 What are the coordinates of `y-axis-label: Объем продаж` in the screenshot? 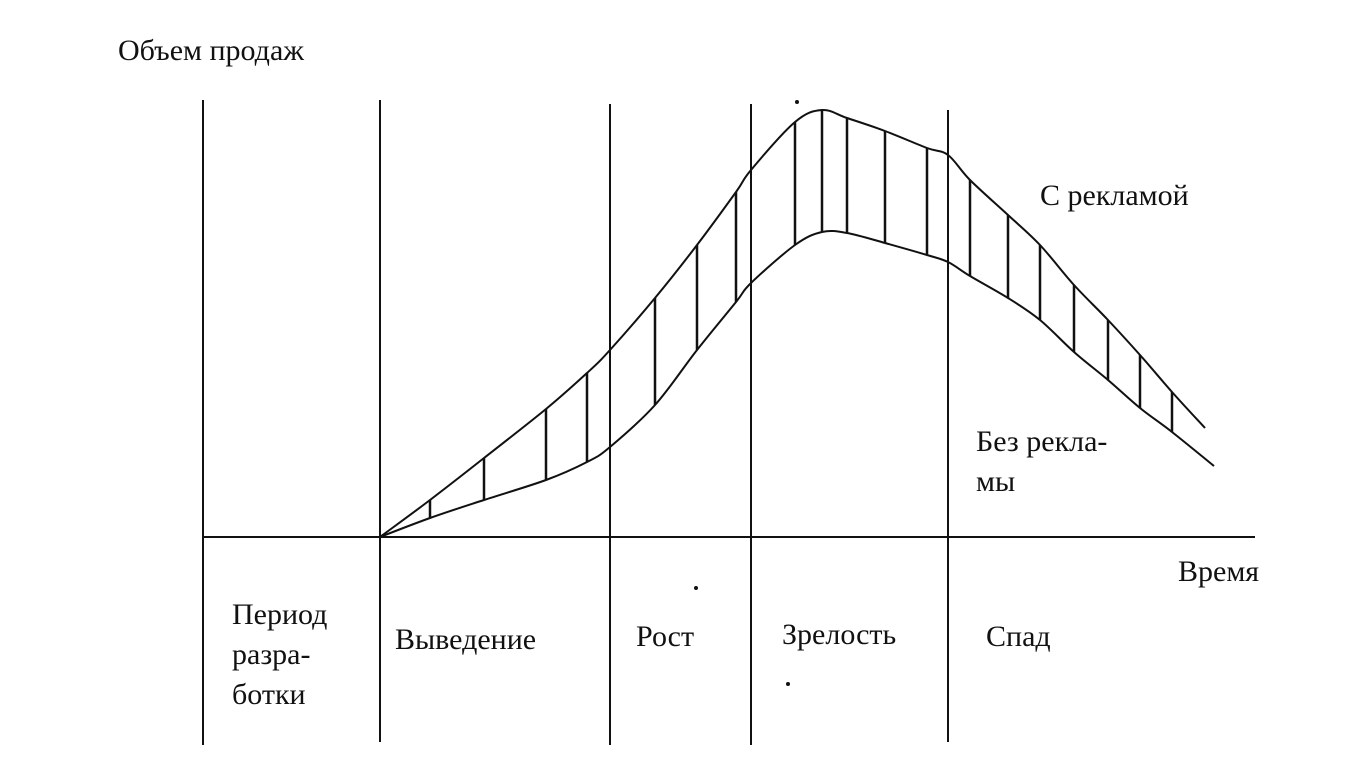 It's located at (211, 50).